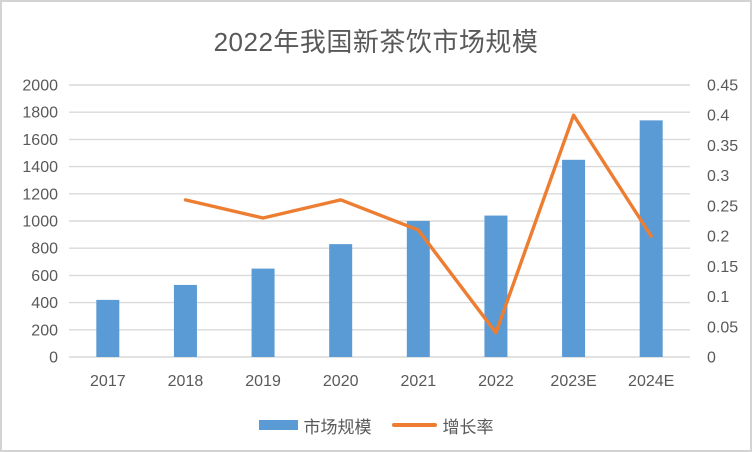 The image size is (752, 452). Describe the element at coordinates (185, 320) in the screenshot. I see `bar-2018` at that location.